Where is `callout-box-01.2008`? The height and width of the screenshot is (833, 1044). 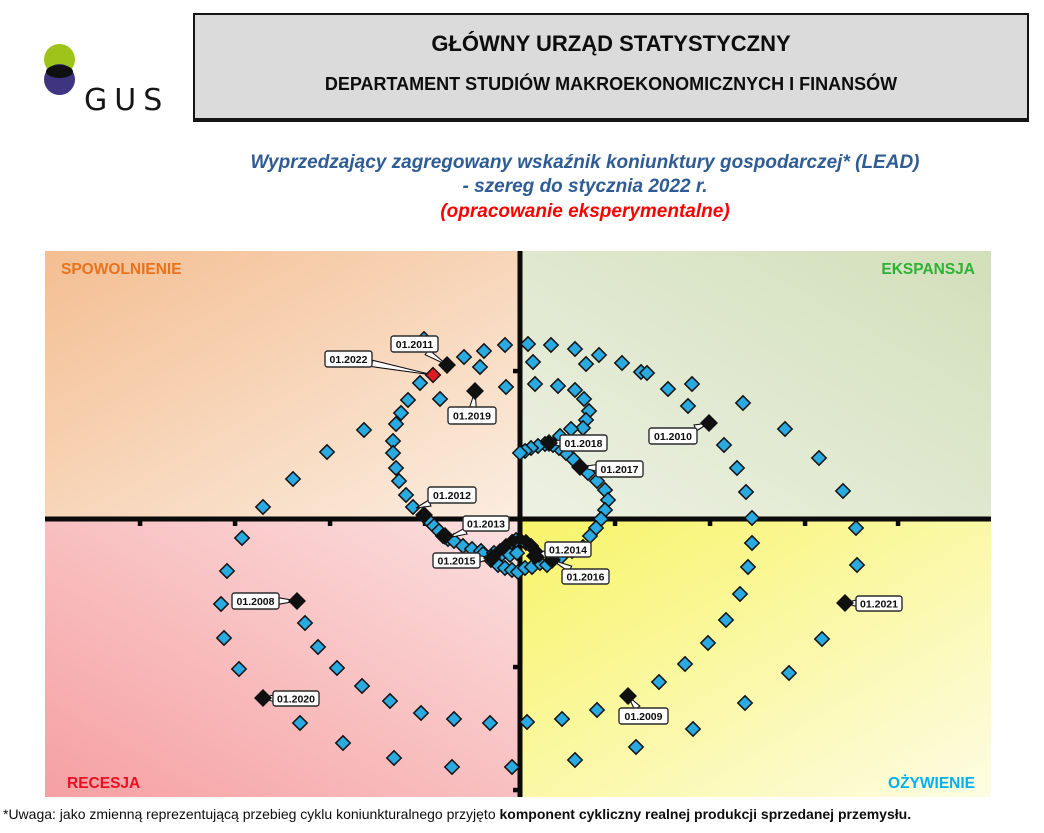 callout-box-01.2008 is located at coordinates (255, 601).